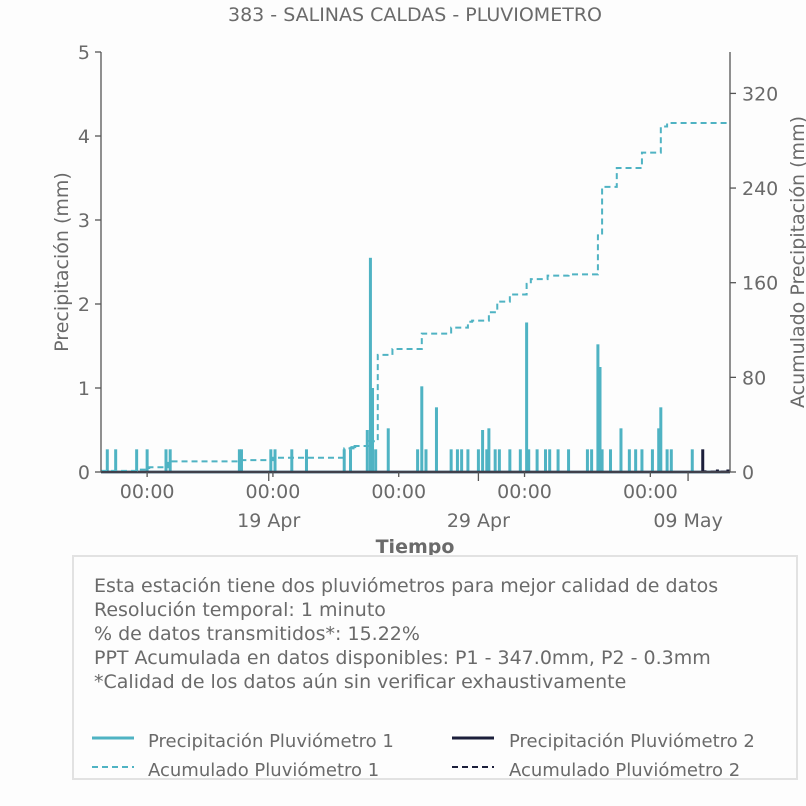 This screenshot has width=806, height=806. Describe the element at coordinates (113, 738) in the screenshot. I see `legend-swatch-p1` at that location.